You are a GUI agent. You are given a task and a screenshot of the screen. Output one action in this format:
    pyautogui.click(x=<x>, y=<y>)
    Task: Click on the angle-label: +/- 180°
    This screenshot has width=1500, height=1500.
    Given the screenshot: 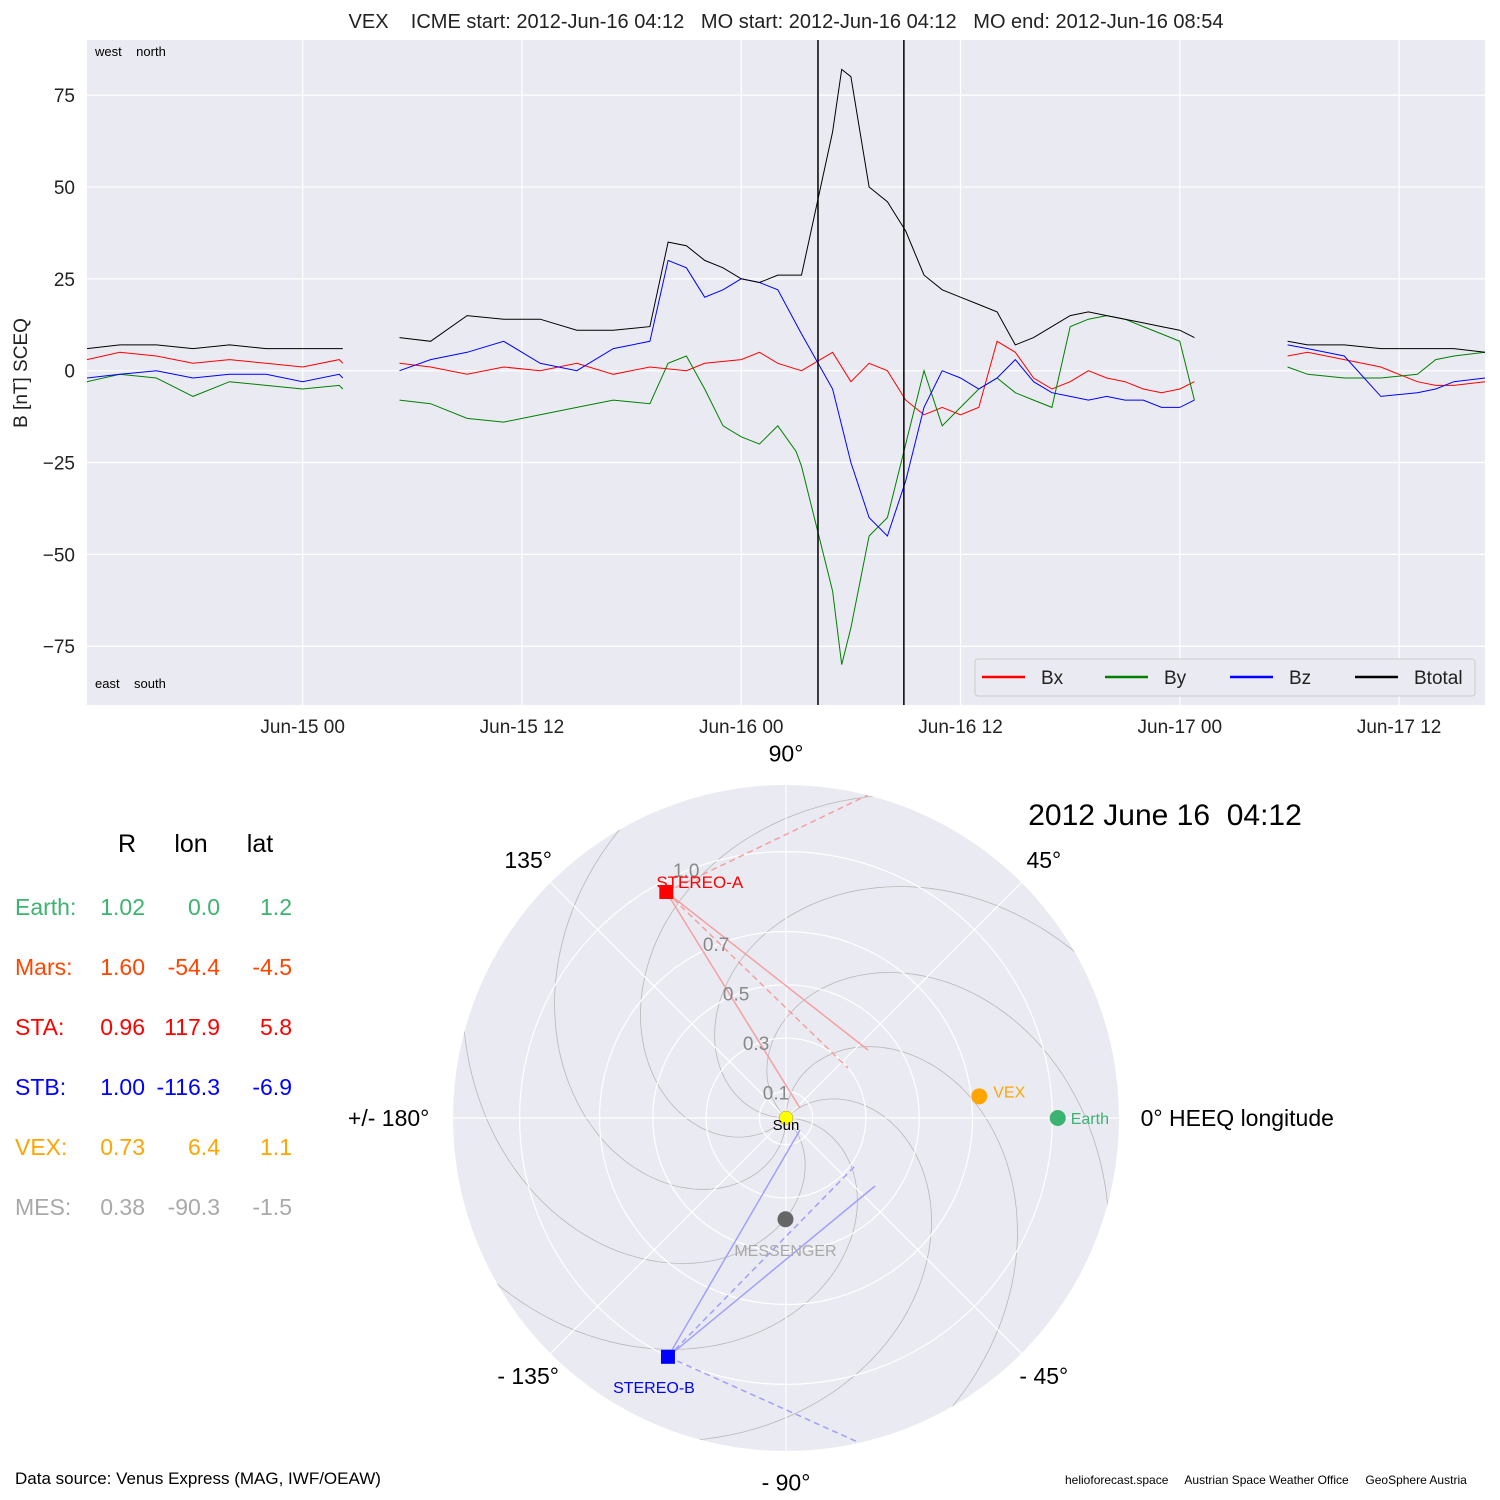 What is the action you would take?
    pyautogui.click(x=388, y=1118)
    